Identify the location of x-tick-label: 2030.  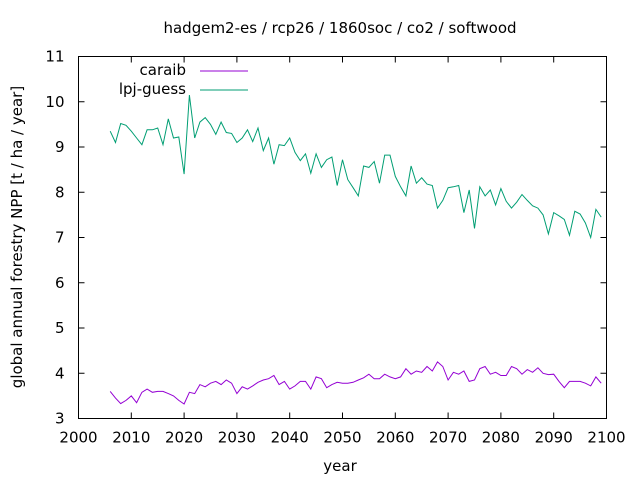
(237, 438).